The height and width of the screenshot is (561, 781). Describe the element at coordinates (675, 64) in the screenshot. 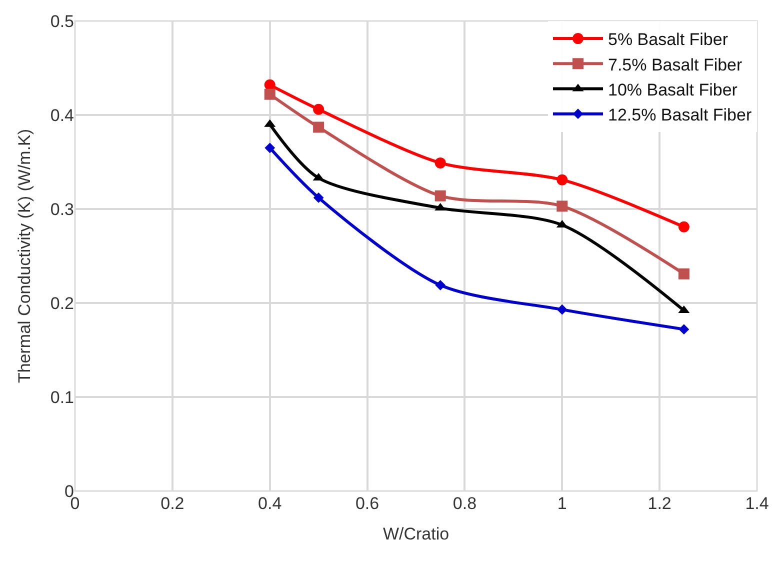

I see `legend-label: 7.5% Basalt Fiber` at that location.